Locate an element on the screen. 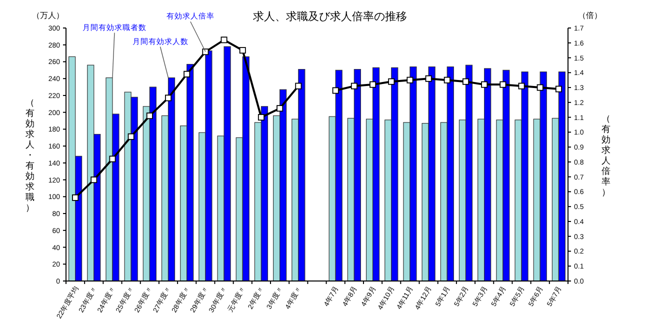 Image resolution: width=650 pixels, height=336 pixels. chart-title: 求人、求職及び求人倍率の推移 is located at coordinates (330, 16).